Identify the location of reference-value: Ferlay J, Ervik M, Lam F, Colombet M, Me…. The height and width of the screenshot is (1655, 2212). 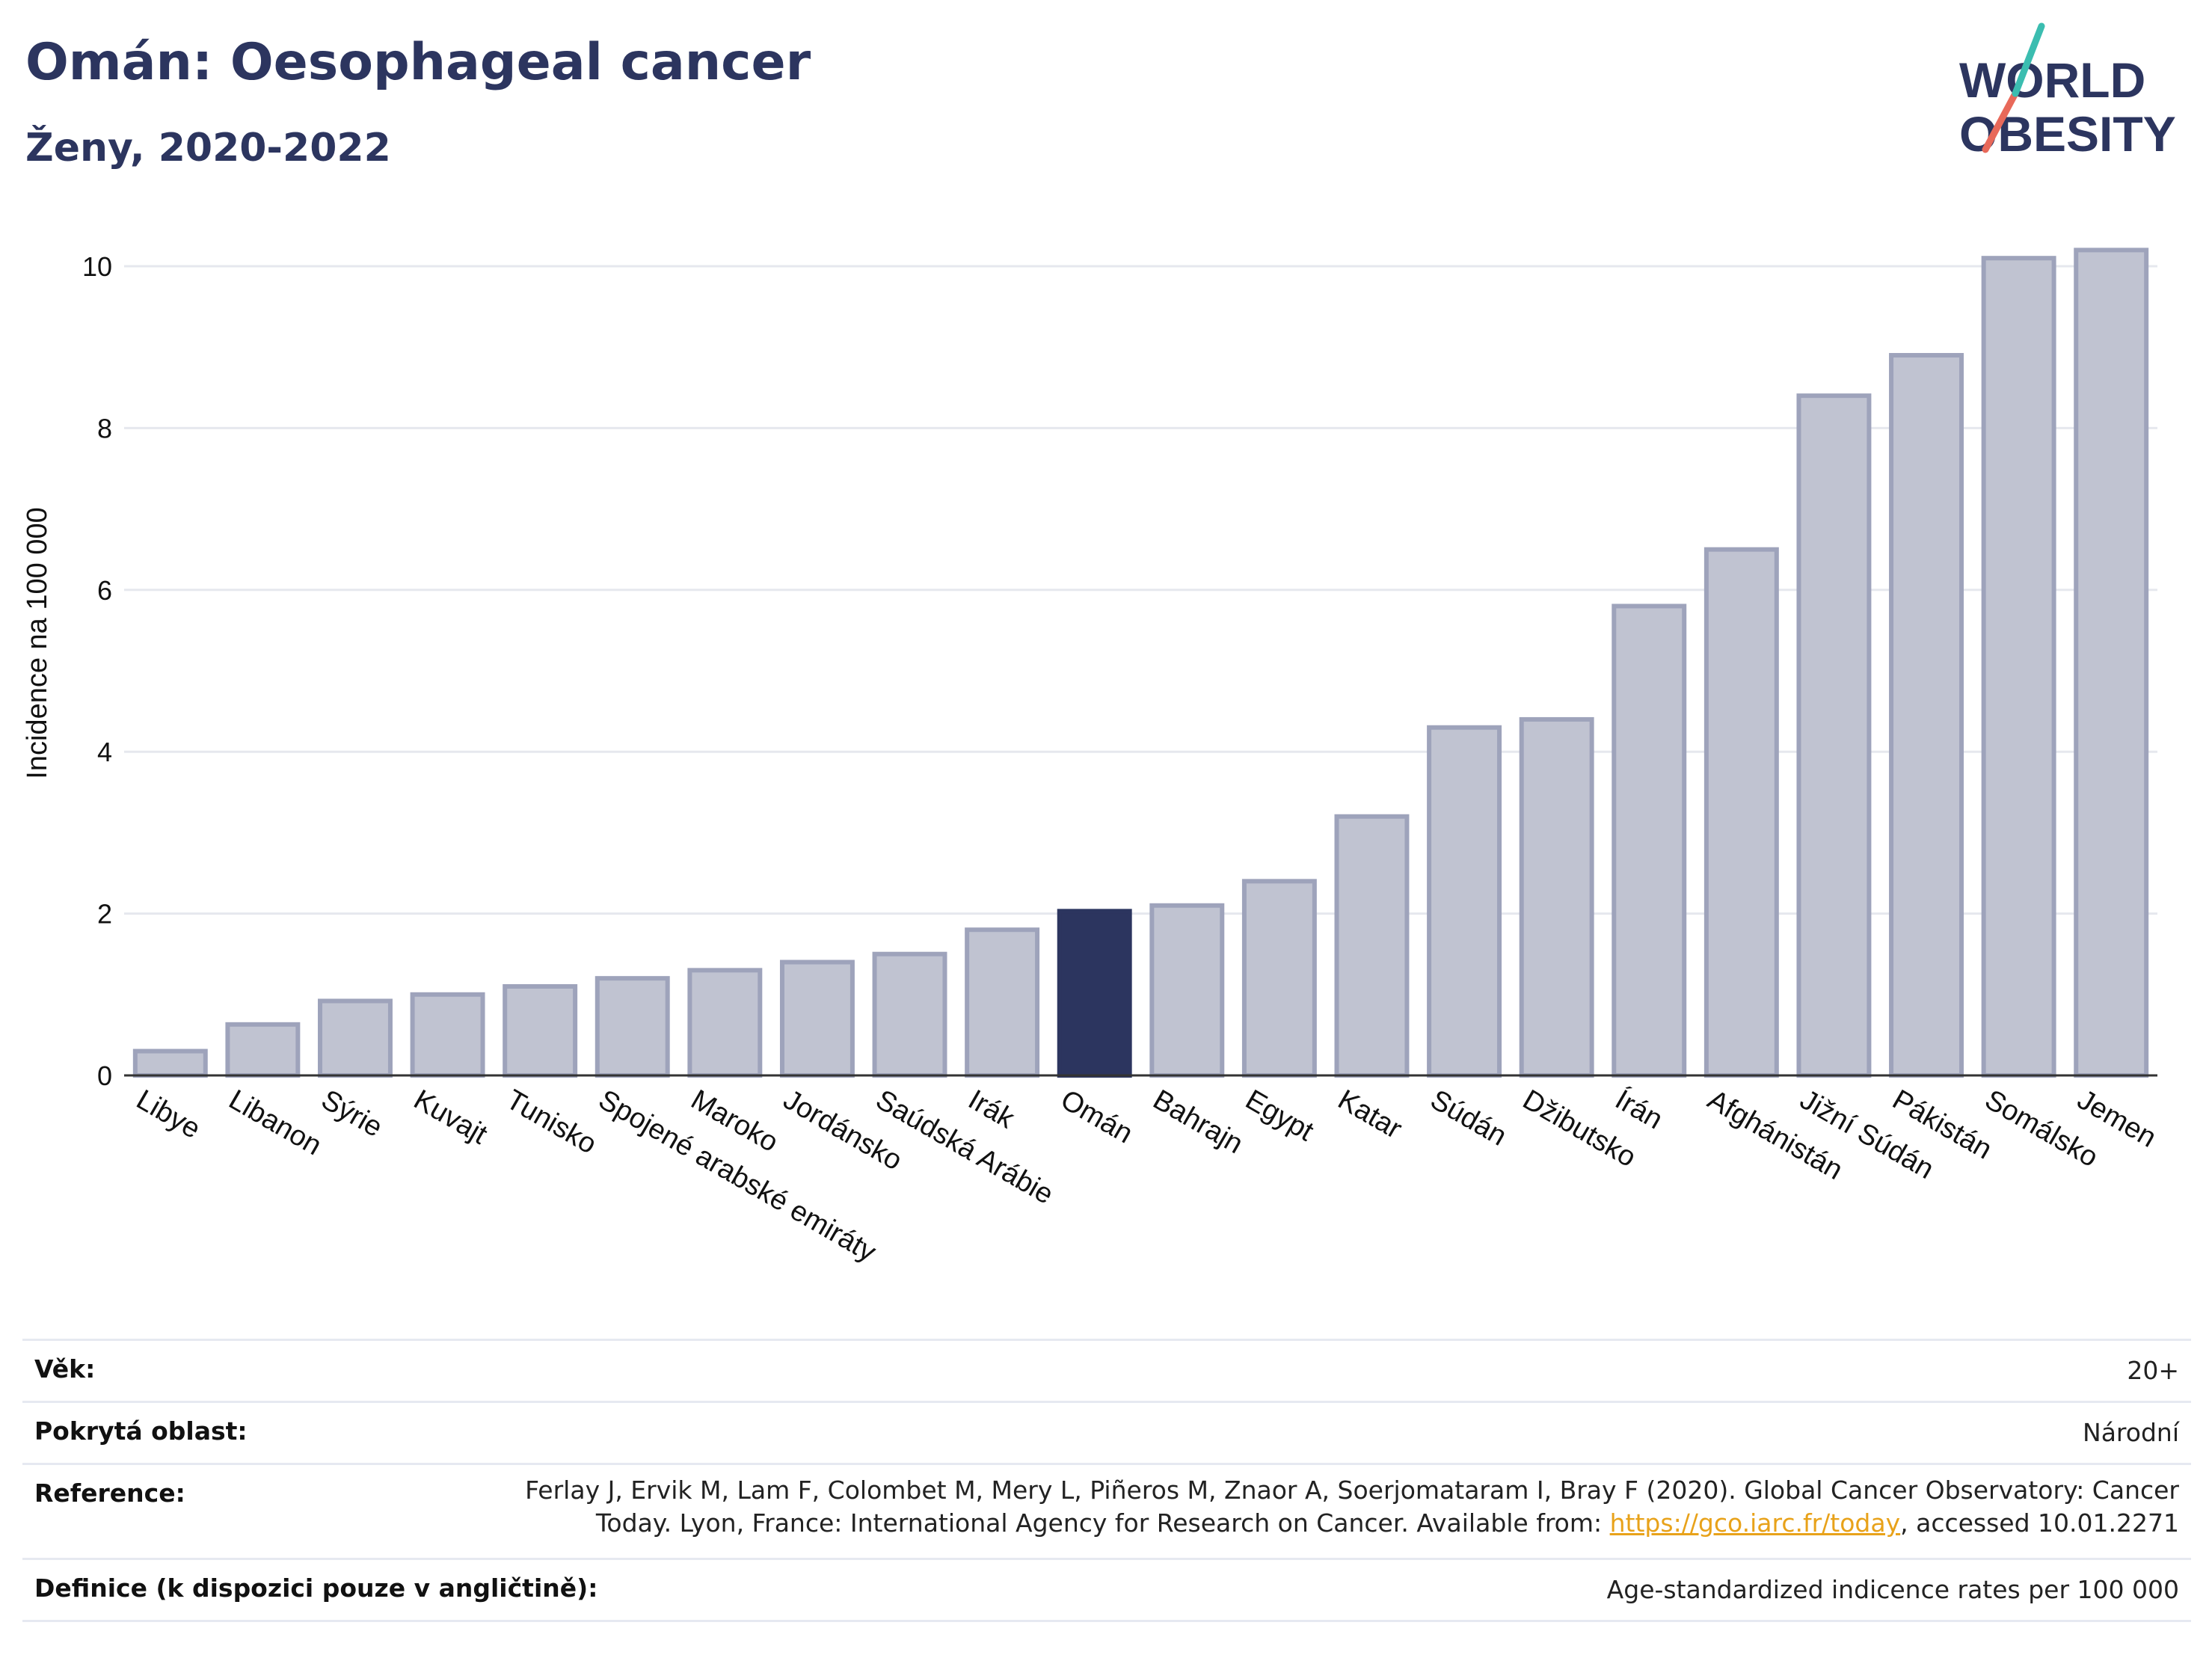
(1352, 1507).